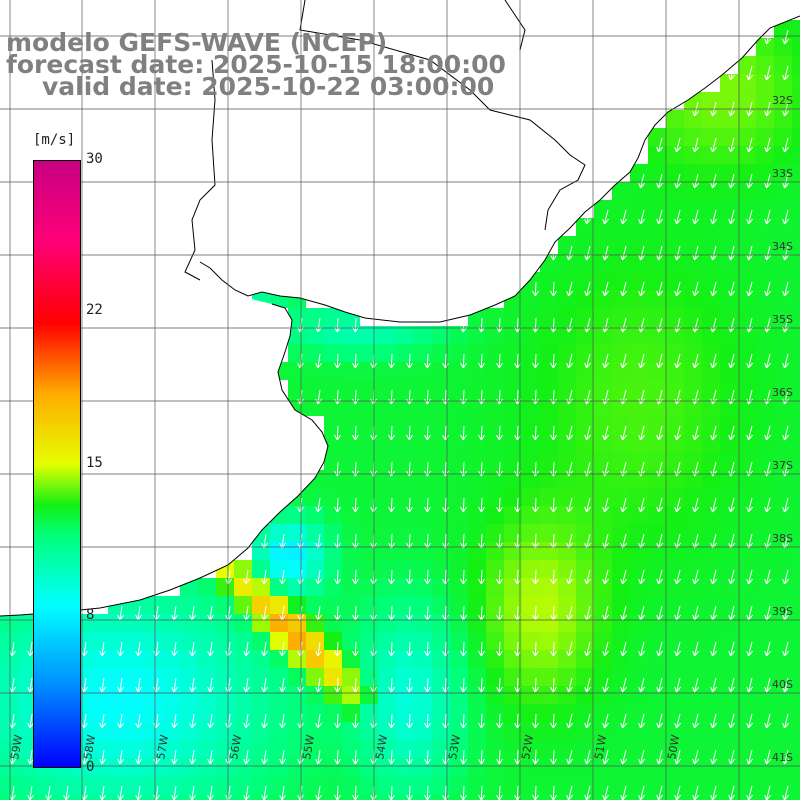 This screenshot has height=800, width=800. What do you see at coordinates (454, 747) in the screenshot?
I see `longitude-label: 53W` at bounding box center [454, 747].